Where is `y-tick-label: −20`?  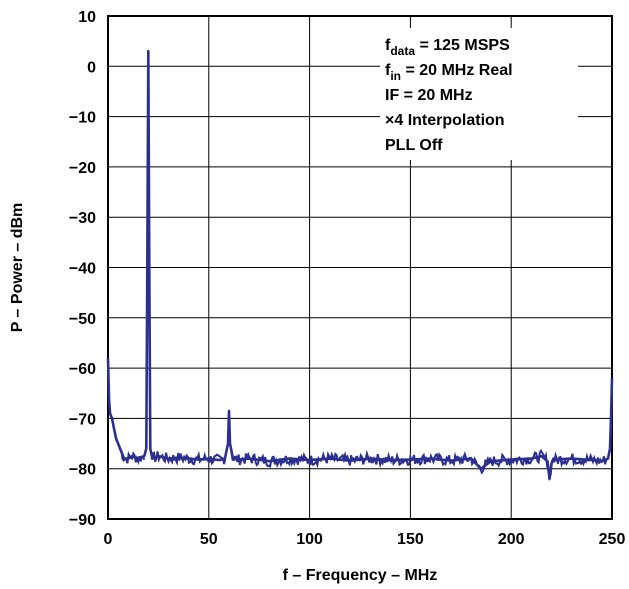 y-tick-label: −20 is located at coordinates (82, 168).